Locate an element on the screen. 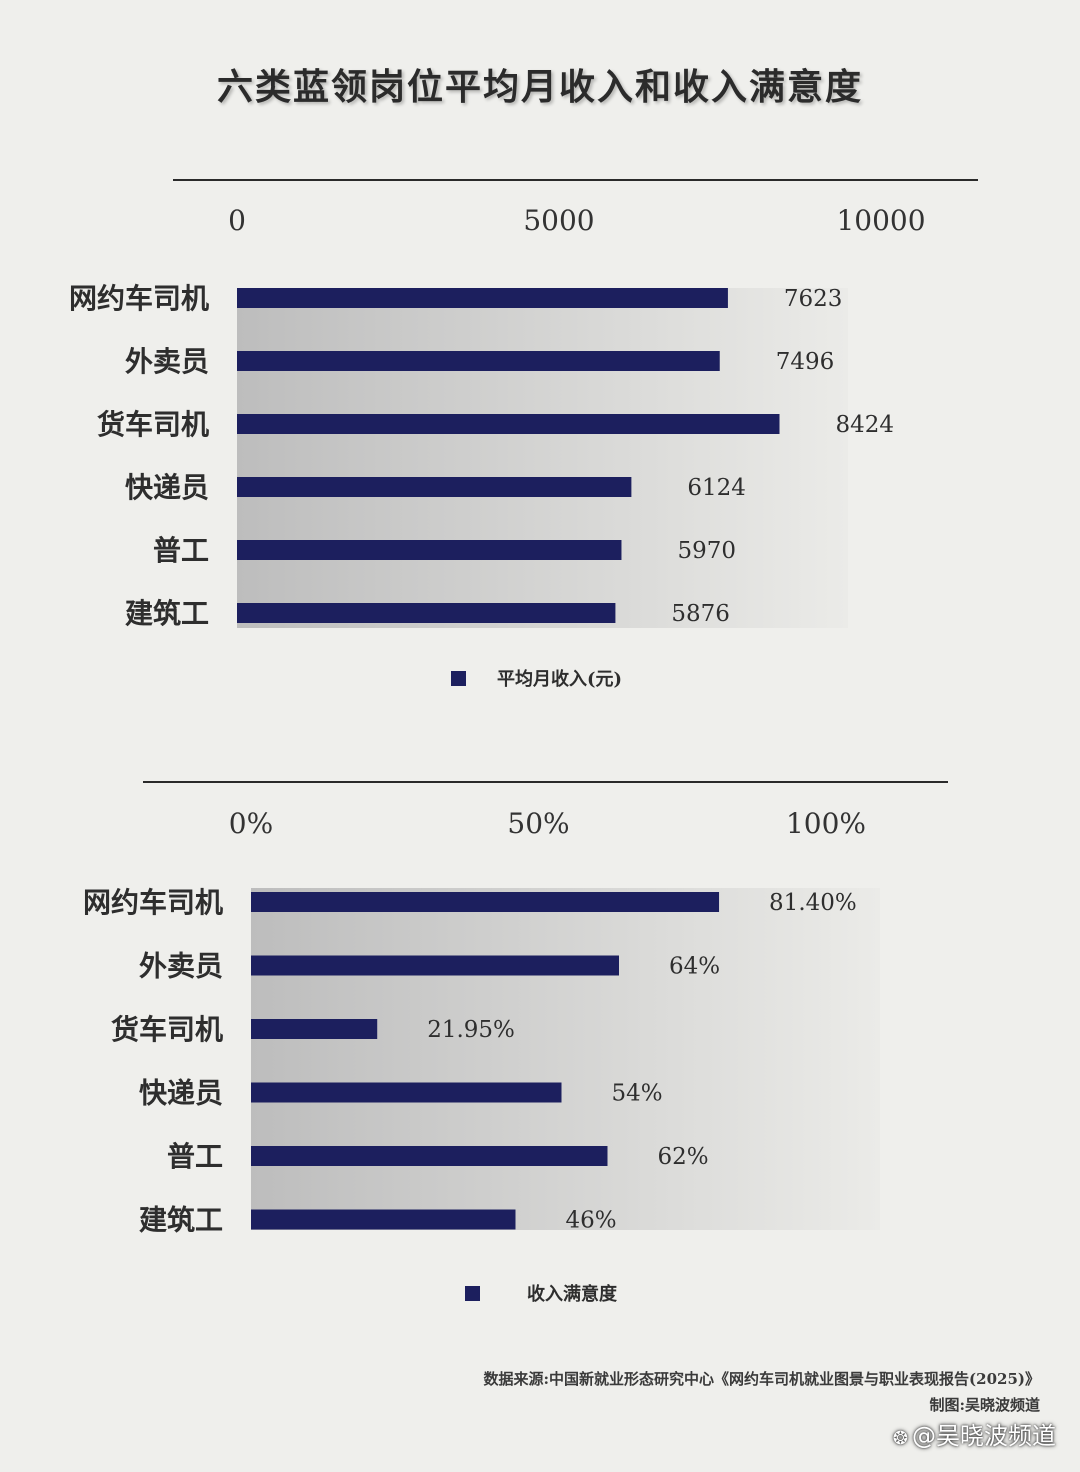 This screenshot has height=1472, width=1080. data-label: 21.95% is located at coordinates (471, 1030).